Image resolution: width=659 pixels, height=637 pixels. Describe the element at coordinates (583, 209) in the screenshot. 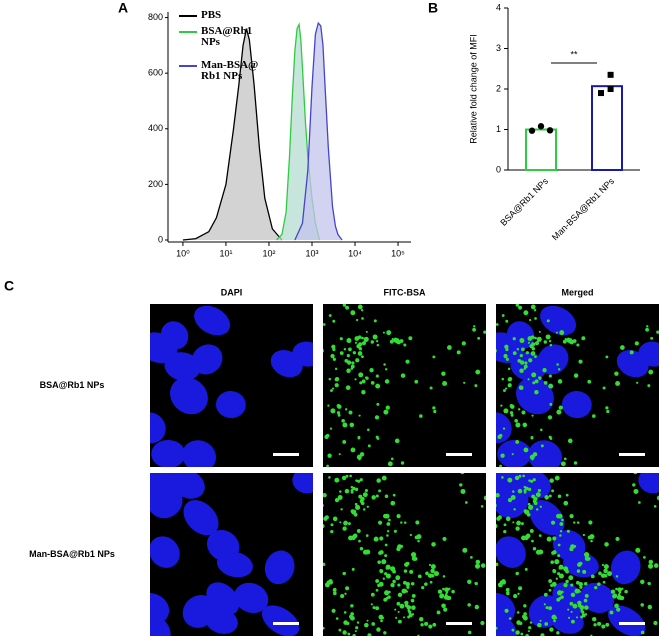

I see `x-tick-label: Man-BSA@Rb1 NPs` at that location.